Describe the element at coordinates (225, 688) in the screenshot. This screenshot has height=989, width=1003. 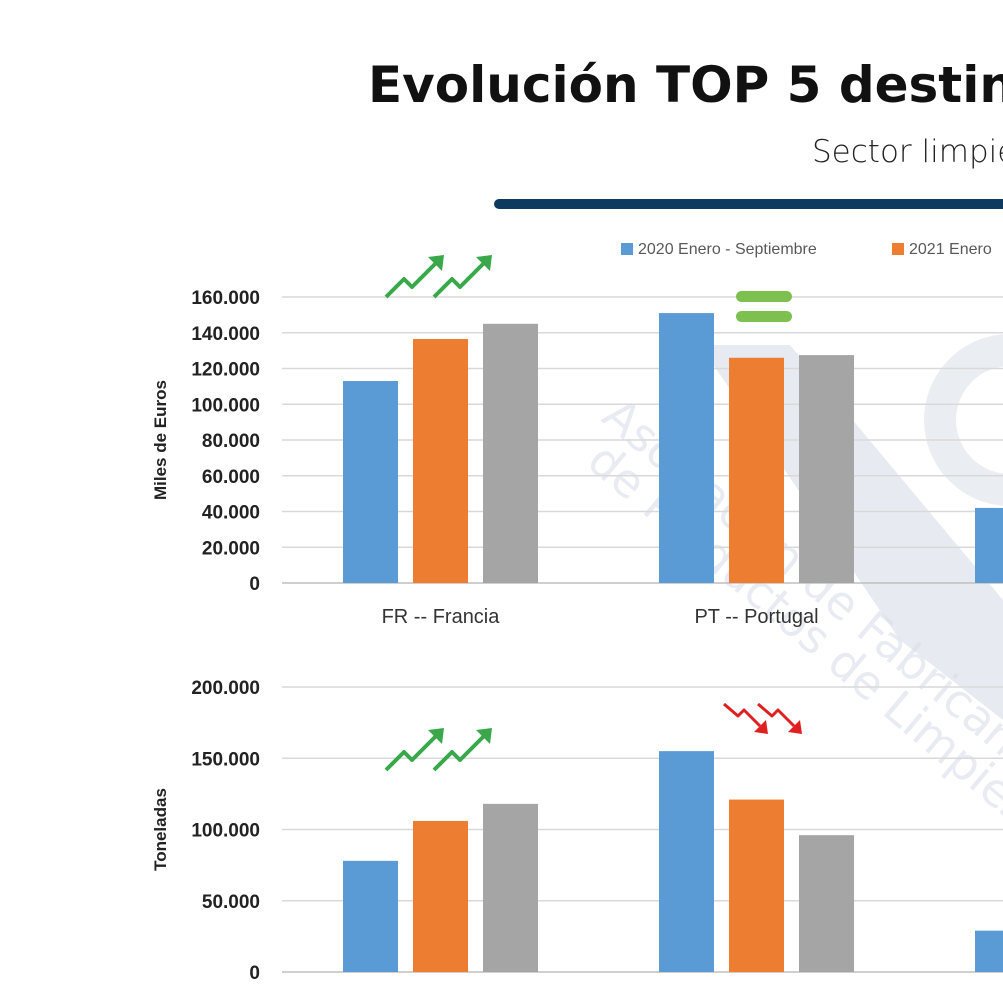
I see `y-tick-label: 200.000` at that location.